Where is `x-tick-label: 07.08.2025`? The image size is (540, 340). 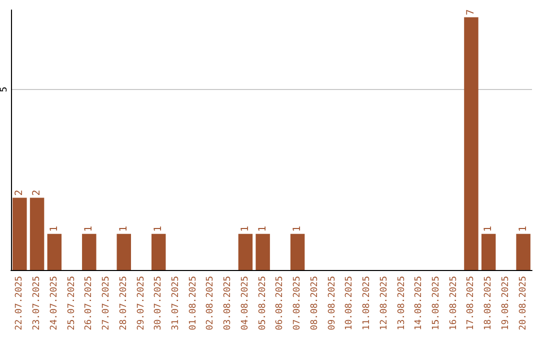
x-tick-label: 07.08.2025 is located at coordinates (297, 303).